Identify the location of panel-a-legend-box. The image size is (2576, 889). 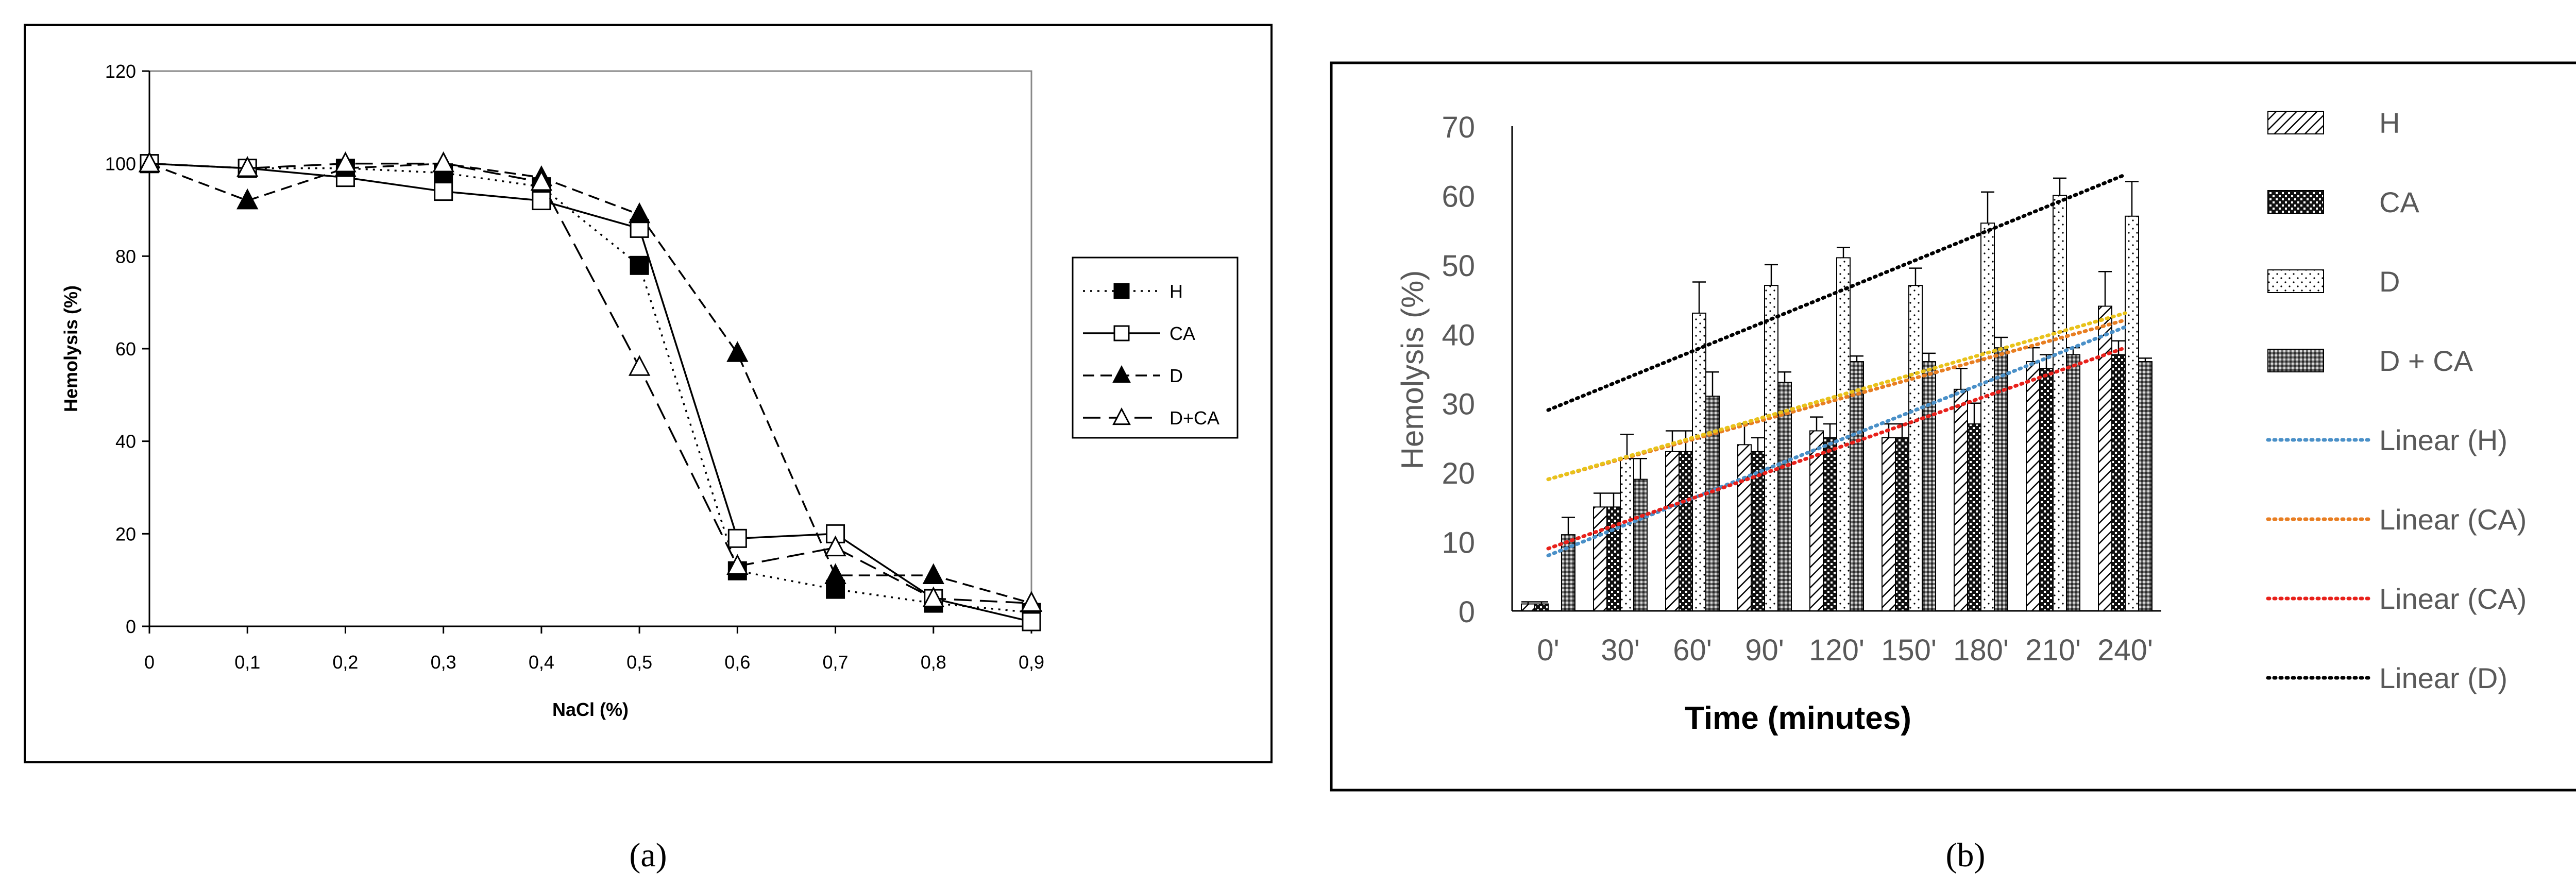
(1155, 348).